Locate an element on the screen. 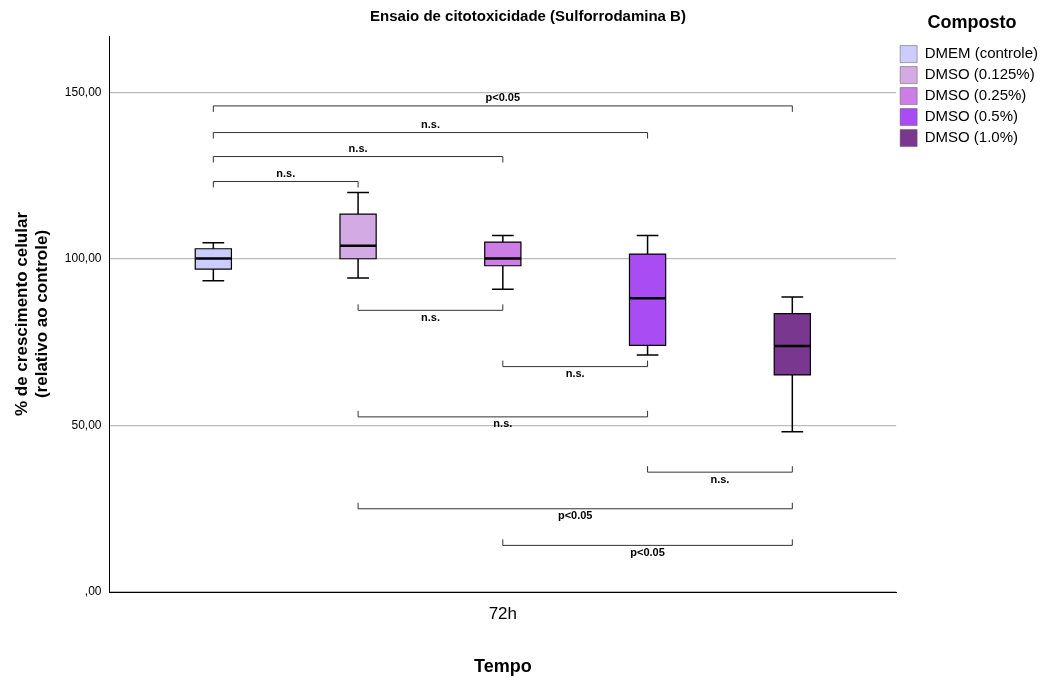 Image resolution: width=1062 pixels, height=690 pixels. legend-label: DMEM (controle) is located at coordinates (981, 53).